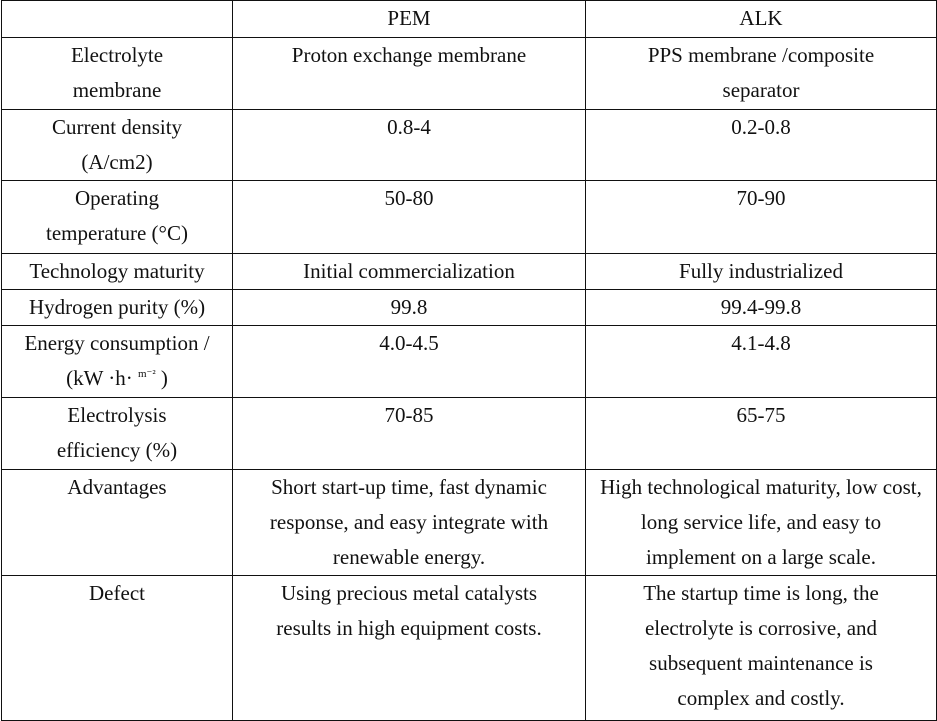 This screenshot has width=937, height=721. I want to click on row-label: Energy consumption / (kW ·h· m⁻² ), so click(117, 361).